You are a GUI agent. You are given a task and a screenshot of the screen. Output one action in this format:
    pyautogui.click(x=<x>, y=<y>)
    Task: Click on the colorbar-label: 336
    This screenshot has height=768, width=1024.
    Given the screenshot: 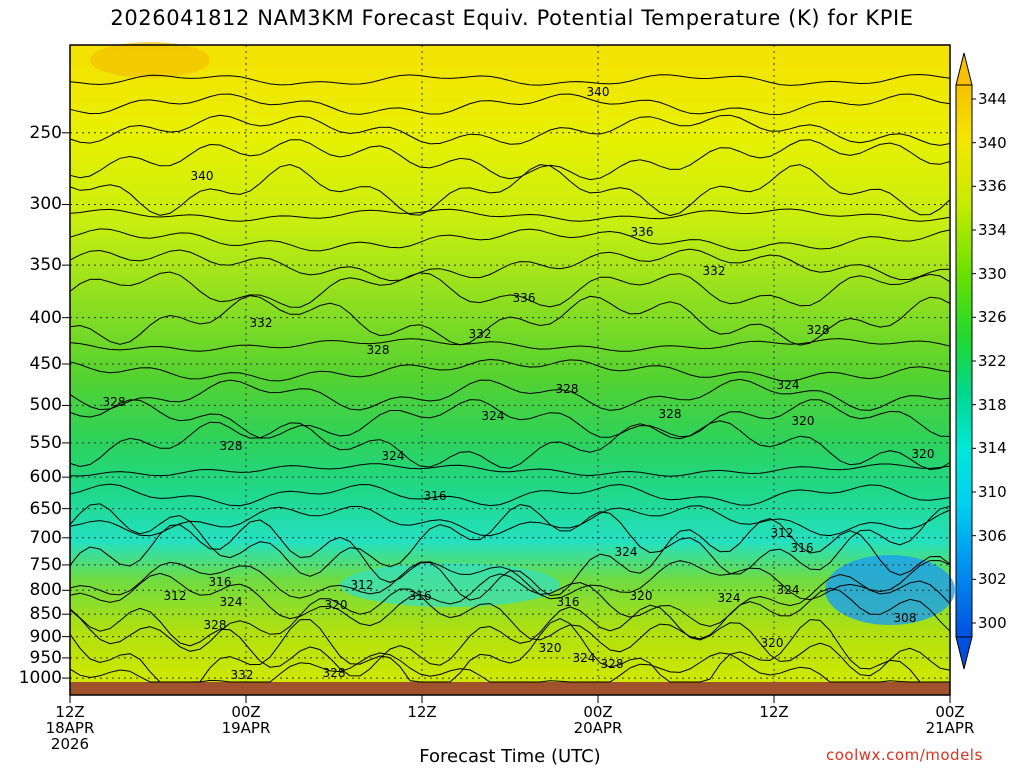 What is the action you would take?
    pyautogui.click(x=992, y=186)
    